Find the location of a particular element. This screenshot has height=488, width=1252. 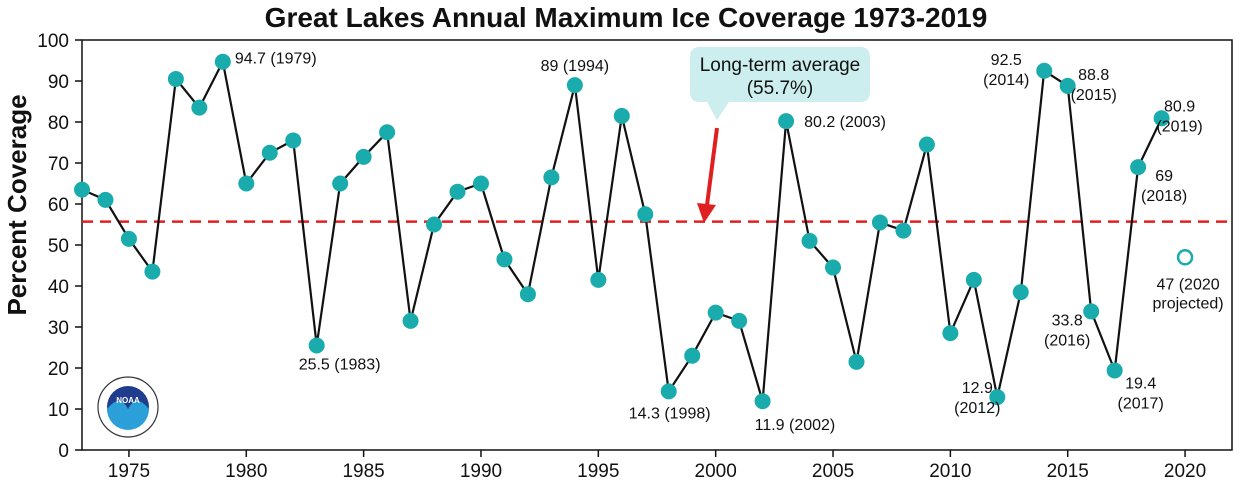

x-tick-label: 1980 is located at coordinates (246, 471).